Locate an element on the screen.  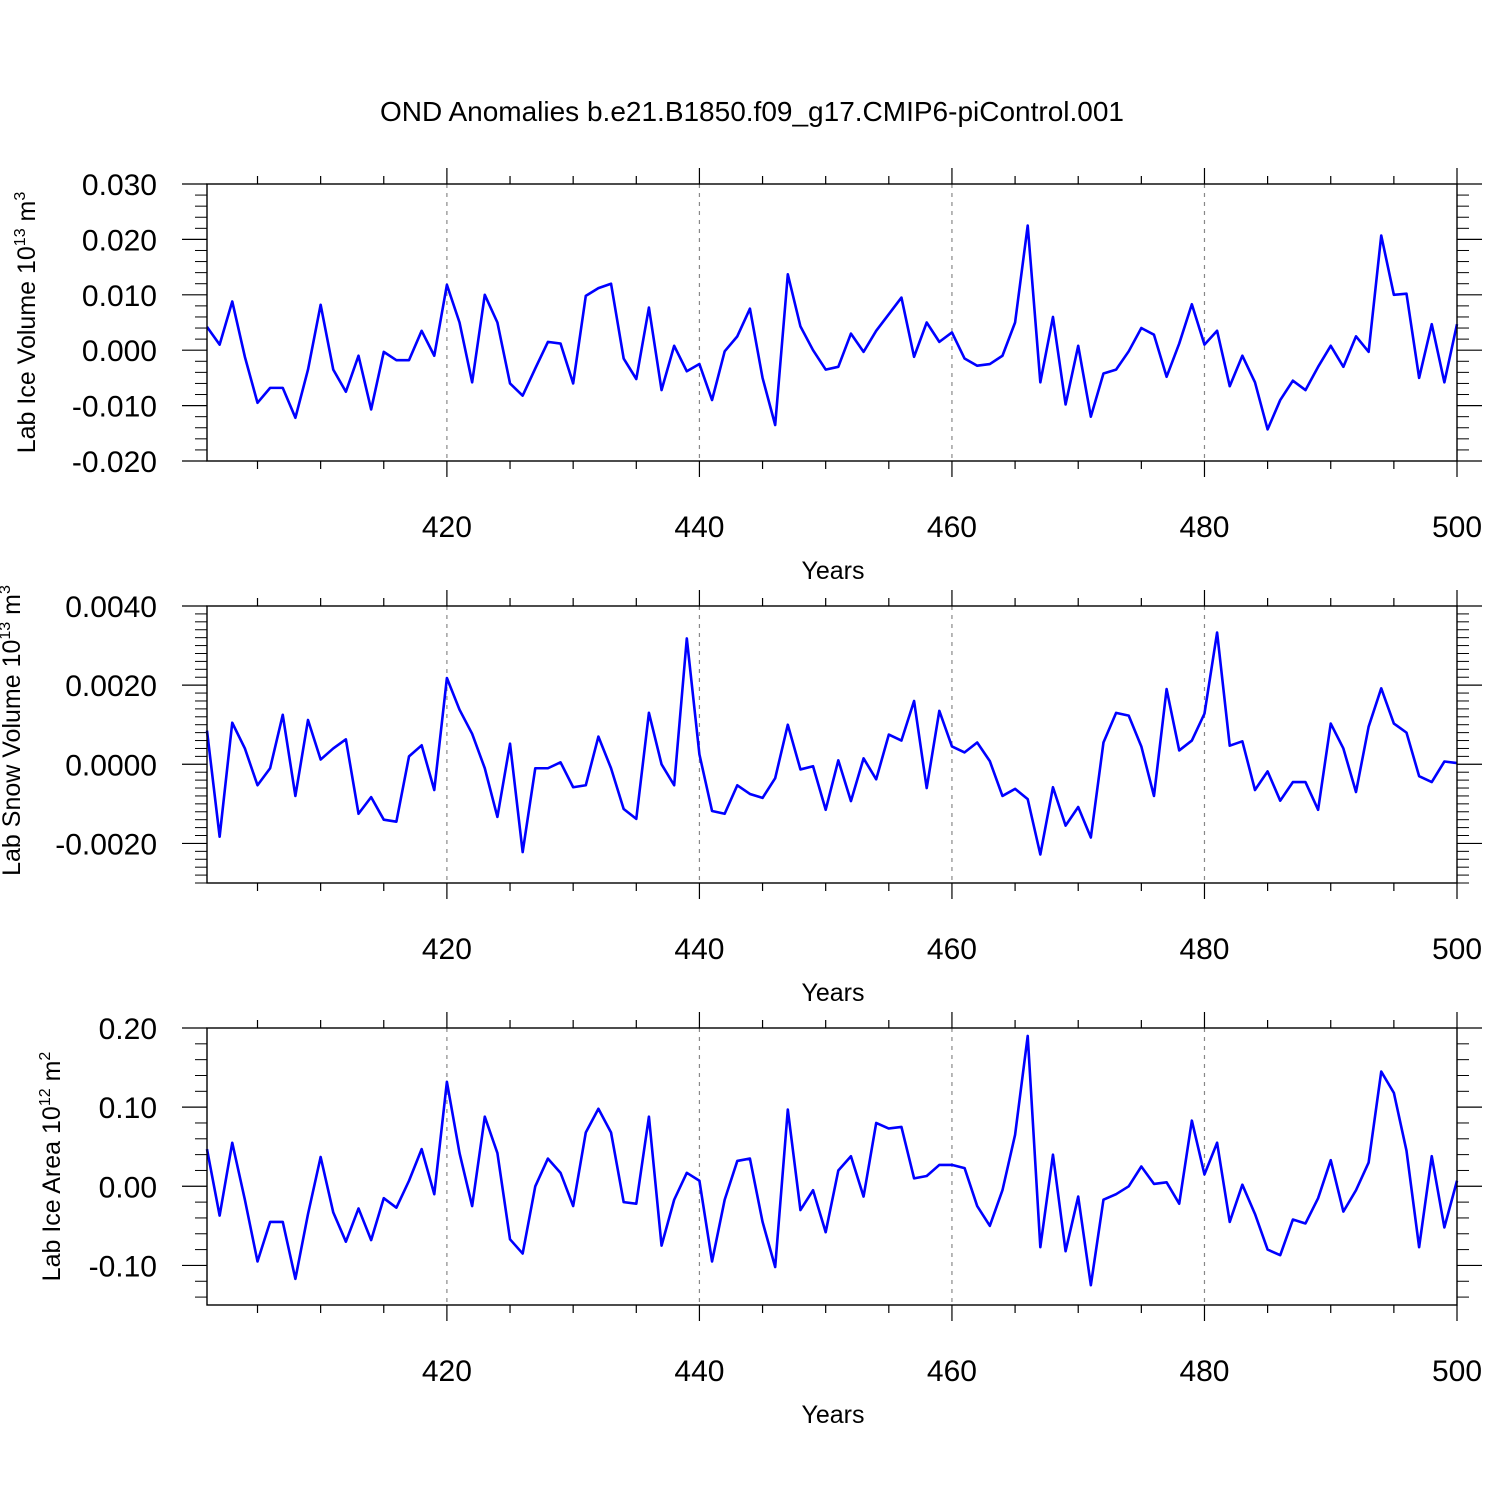
y-tick-label: 0.000 is located at coordinates (119, 351).